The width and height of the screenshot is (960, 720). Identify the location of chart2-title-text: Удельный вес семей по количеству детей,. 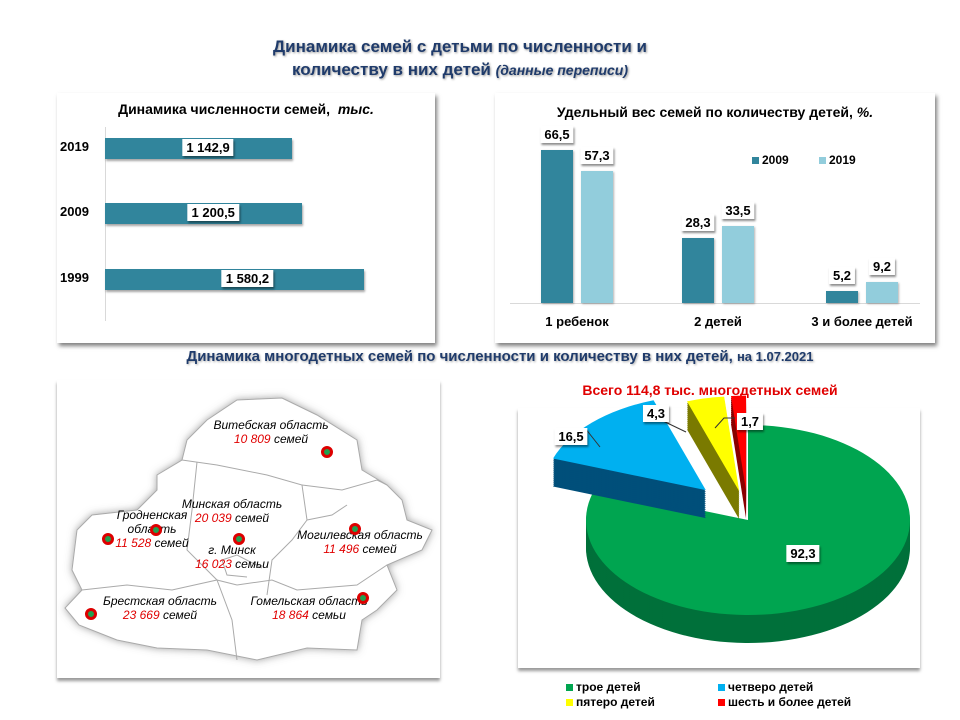
(704, 112).